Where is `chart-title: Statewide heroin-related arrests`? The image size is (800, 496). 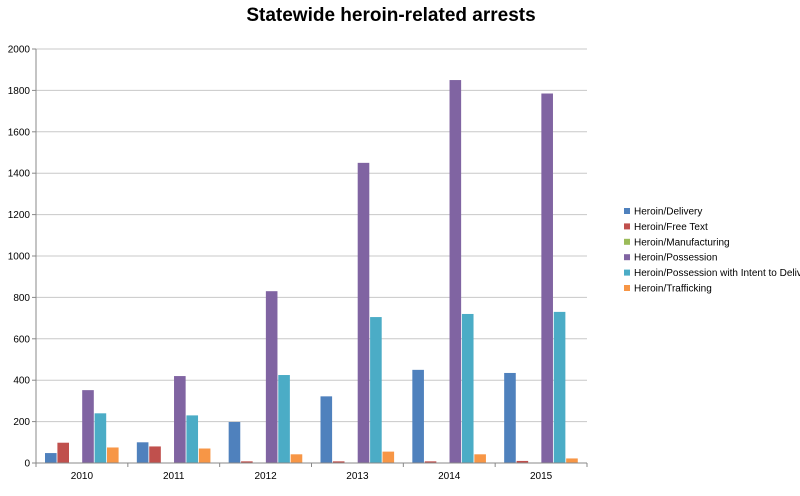
chart-title: Statewide heroin-related arrests is located at coordinates (390, 15).